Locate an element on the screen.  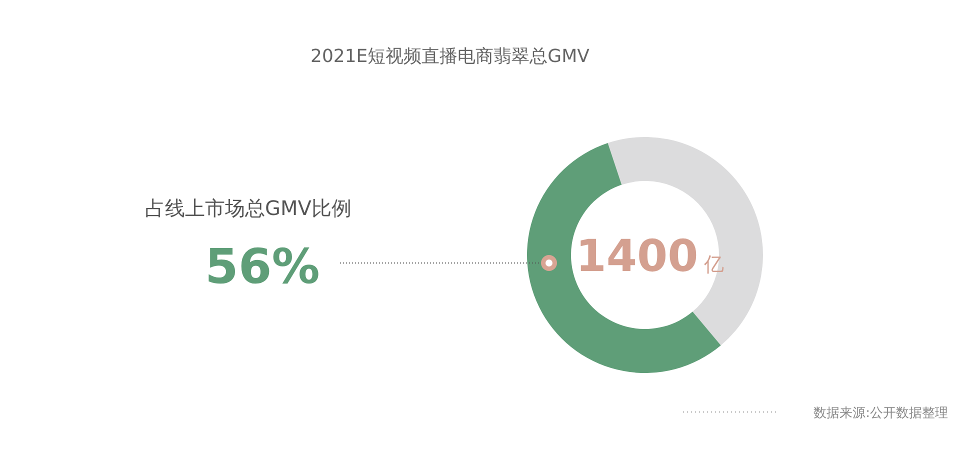
chart-title: 2021E短视频直播电商翡翠总GMV is located at coordinates (450, 56).